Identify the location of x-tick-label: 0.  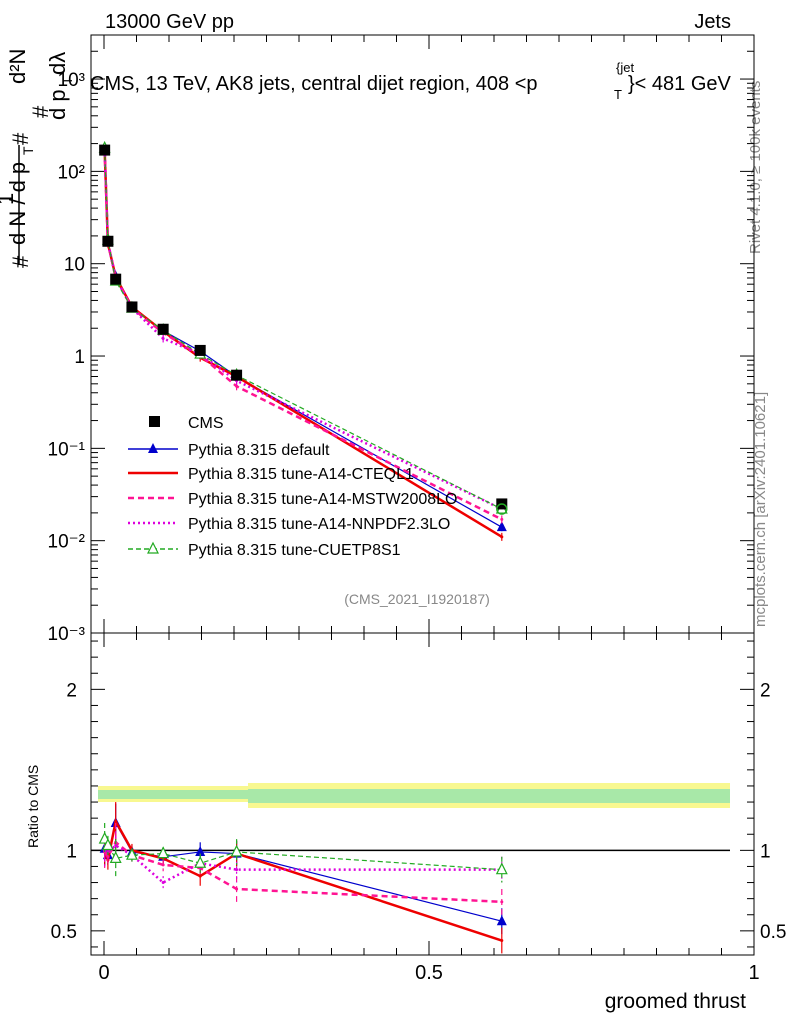
(103, 973).